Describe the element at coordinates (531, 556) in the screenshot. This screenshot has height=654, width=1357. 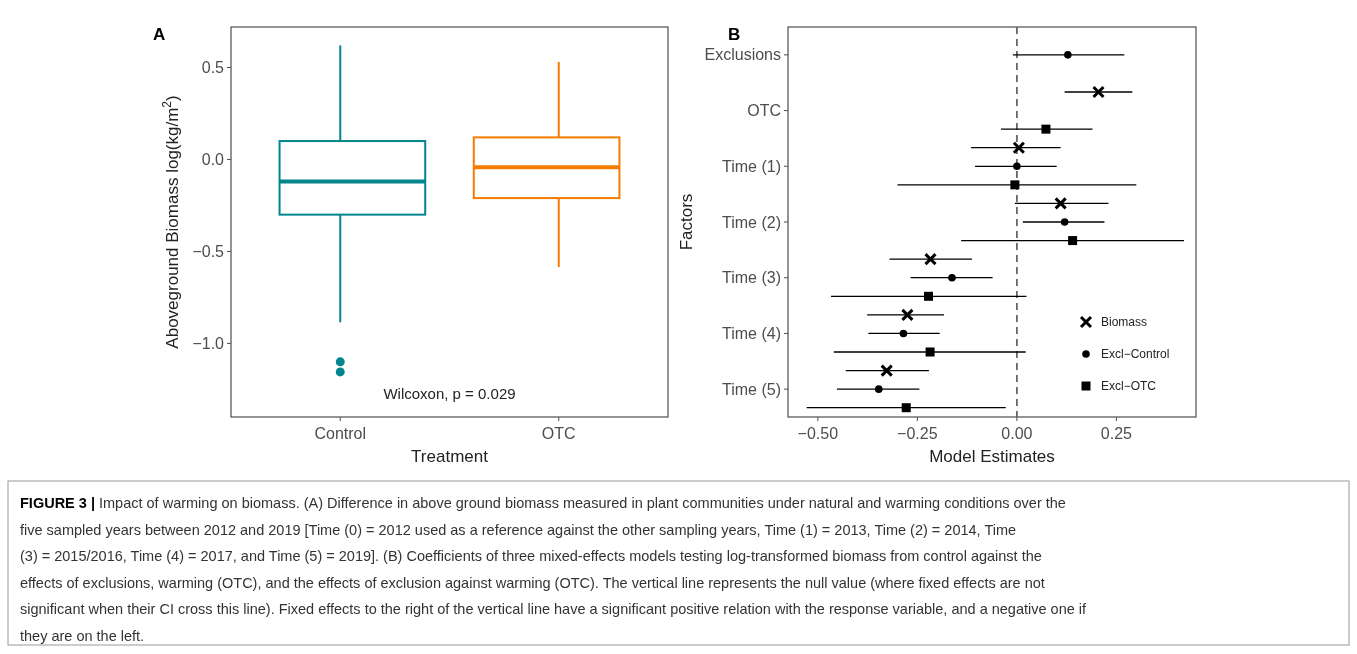
I see `text: (3) = 2015/2016, Time (4) = 2017, and Time (5) = 2019]. (B) Coefficients of three mixed-effects models testing log-transformed biomass from control against the` at that location.